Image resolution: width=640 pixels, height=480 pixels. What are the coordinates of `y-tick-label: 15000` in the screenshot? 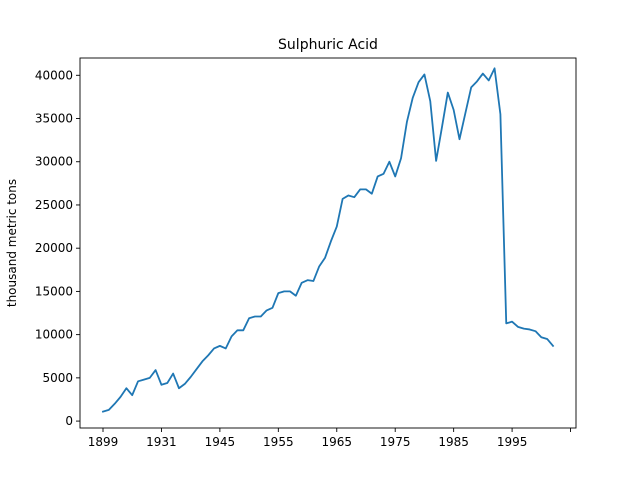 It's located at (54, 291).